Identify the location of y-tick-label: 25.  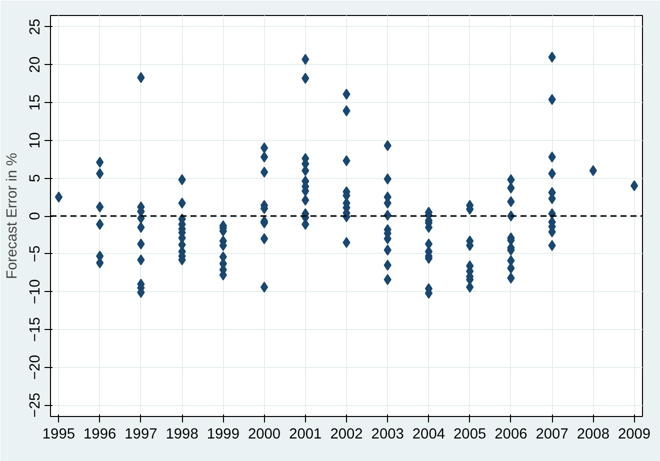
(36, 26).